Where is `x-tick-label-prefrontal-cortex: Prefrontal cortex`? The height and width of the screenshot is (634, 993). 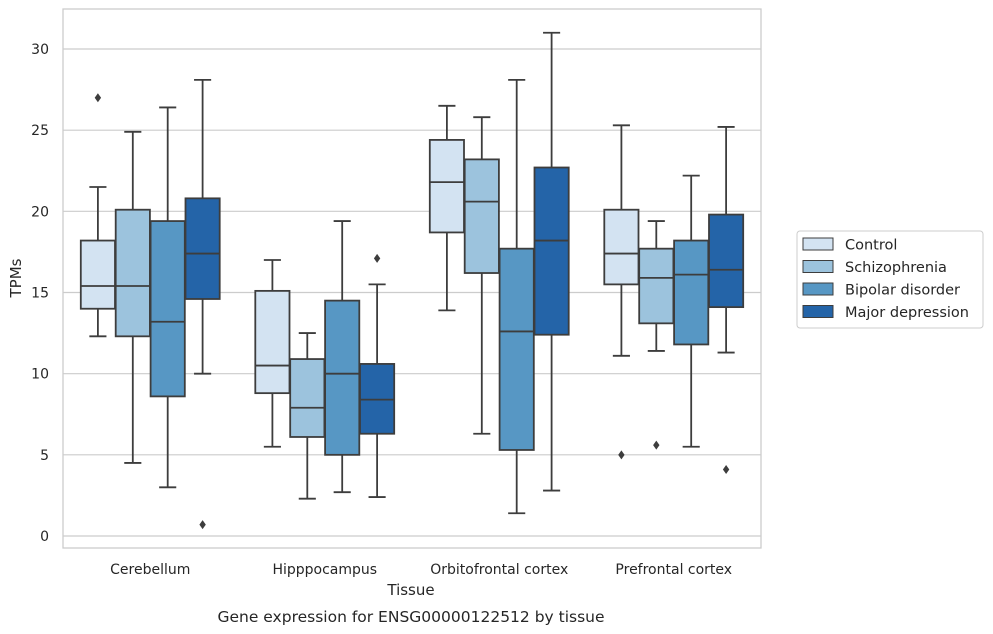
x-tick-label-prefrontal-cortex: Prefrontal cortex is located at coordinates (673, 570).